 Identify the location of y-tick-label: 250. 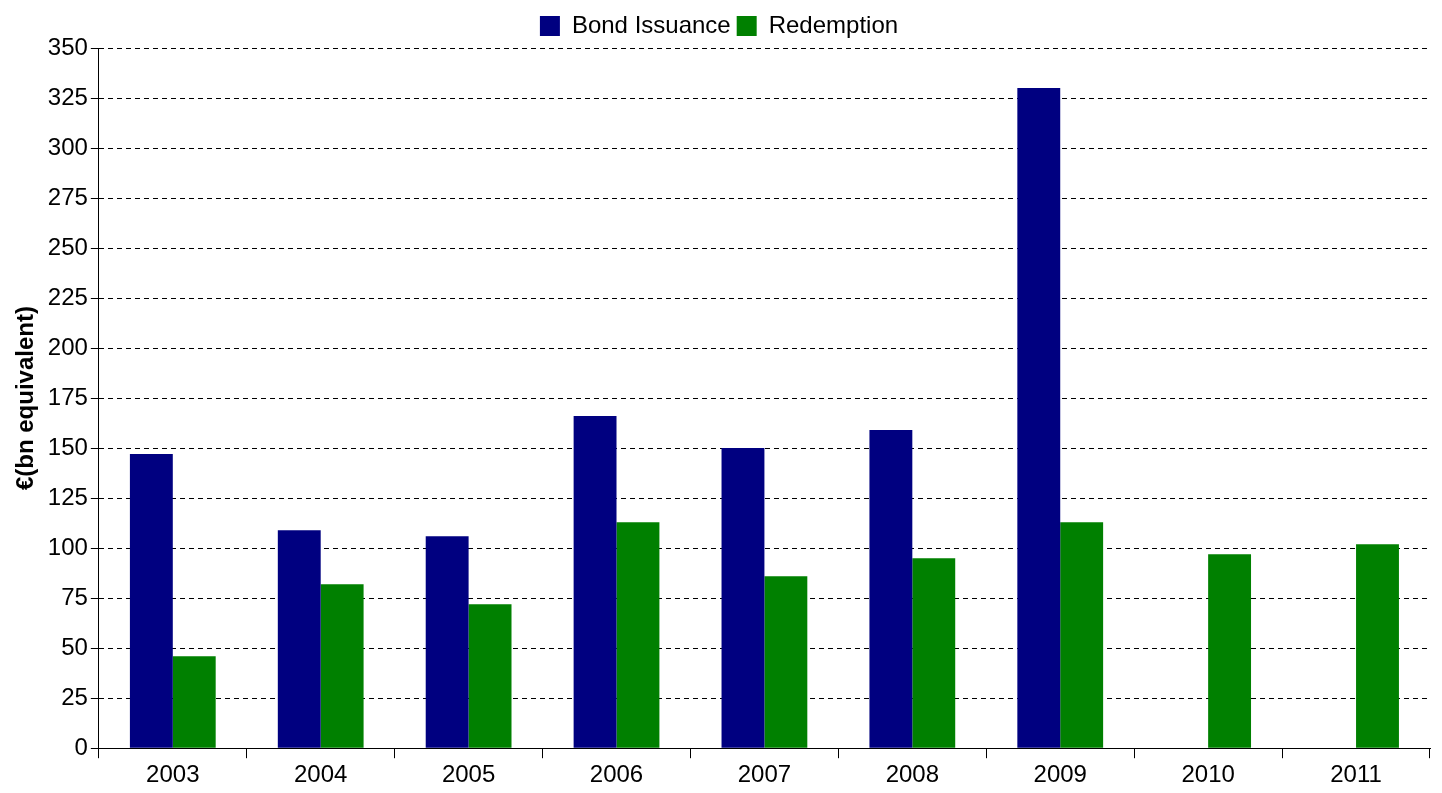
(67, 246).